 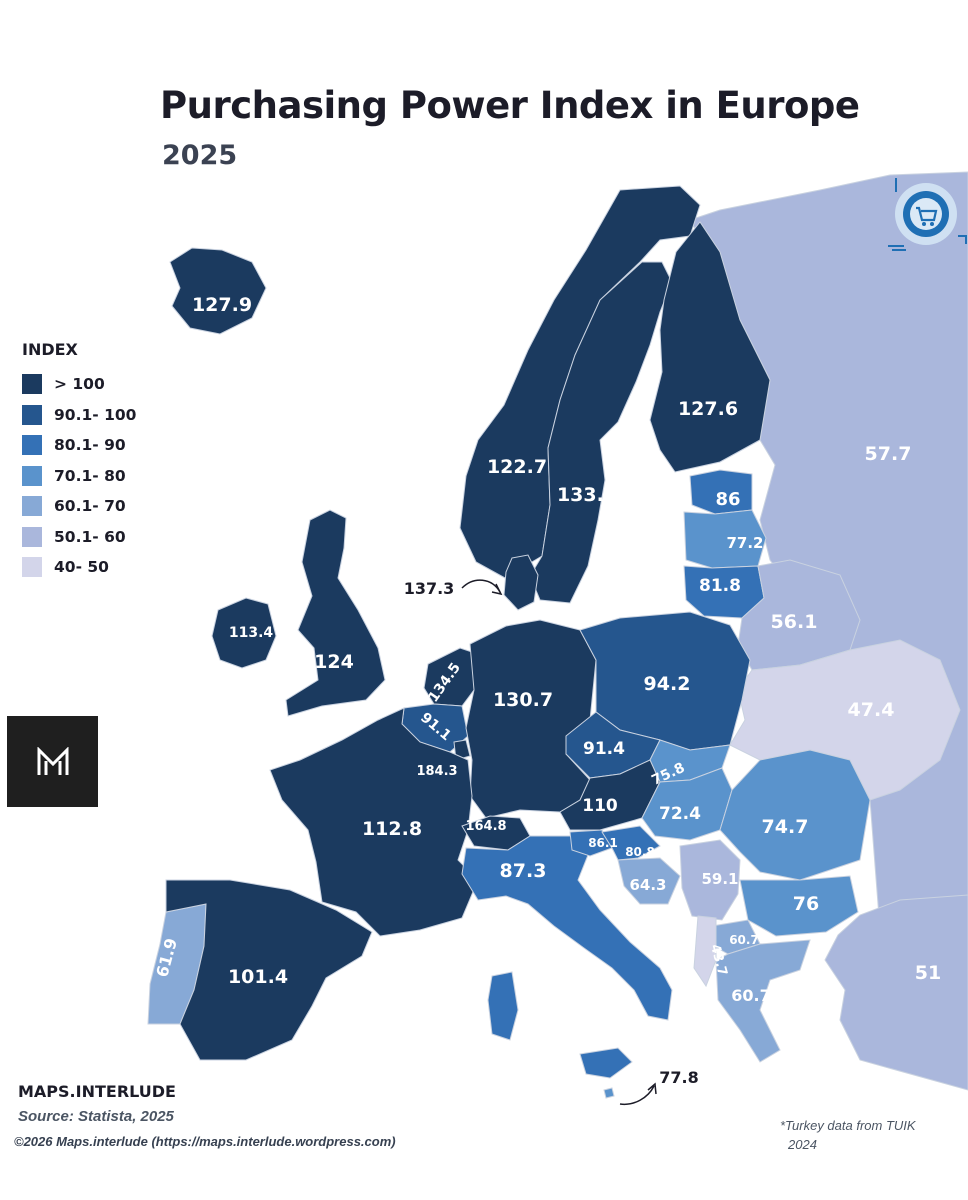 I want to click on country-romania, so click(x=795, y=815).